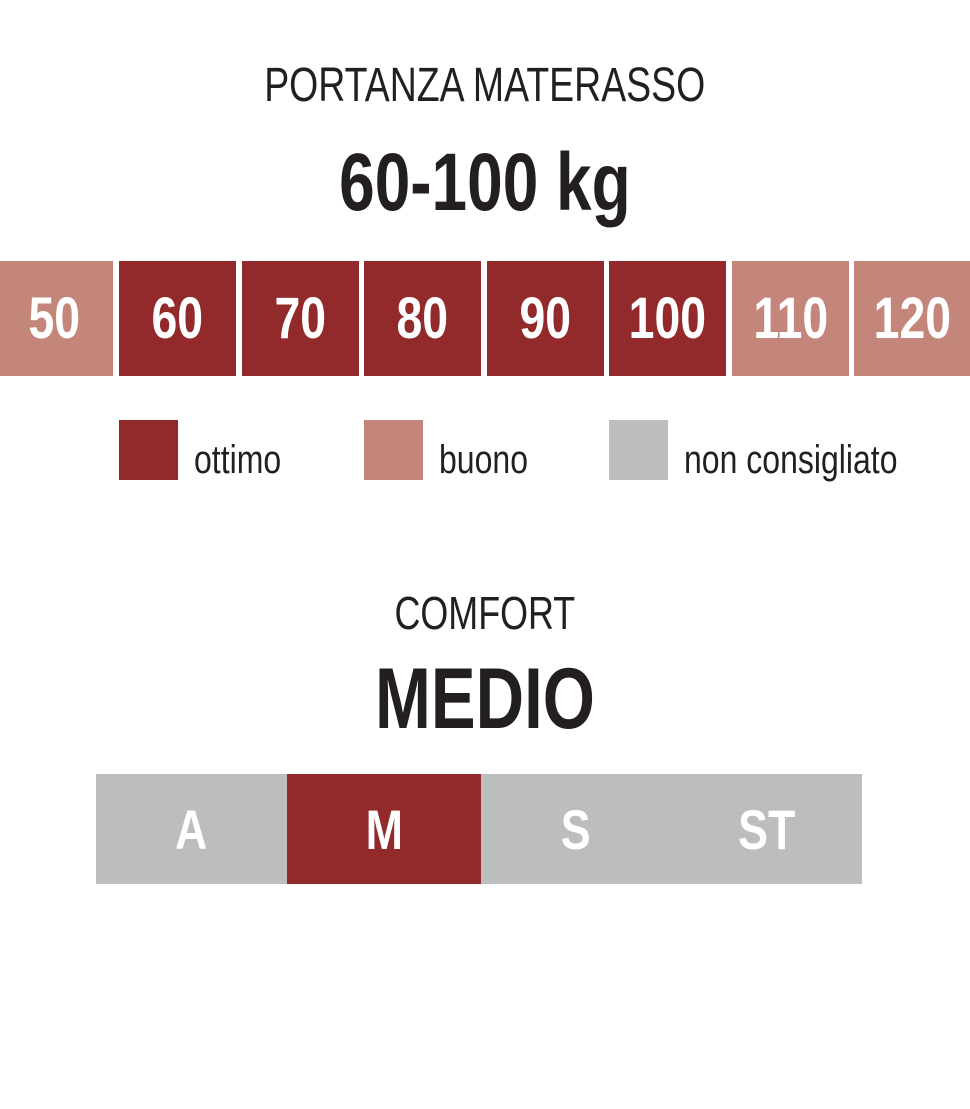 Image resolution: width=970 pixels, height=1109 pixels. I want to click on weight-box-label: 100, so click(667, 318).